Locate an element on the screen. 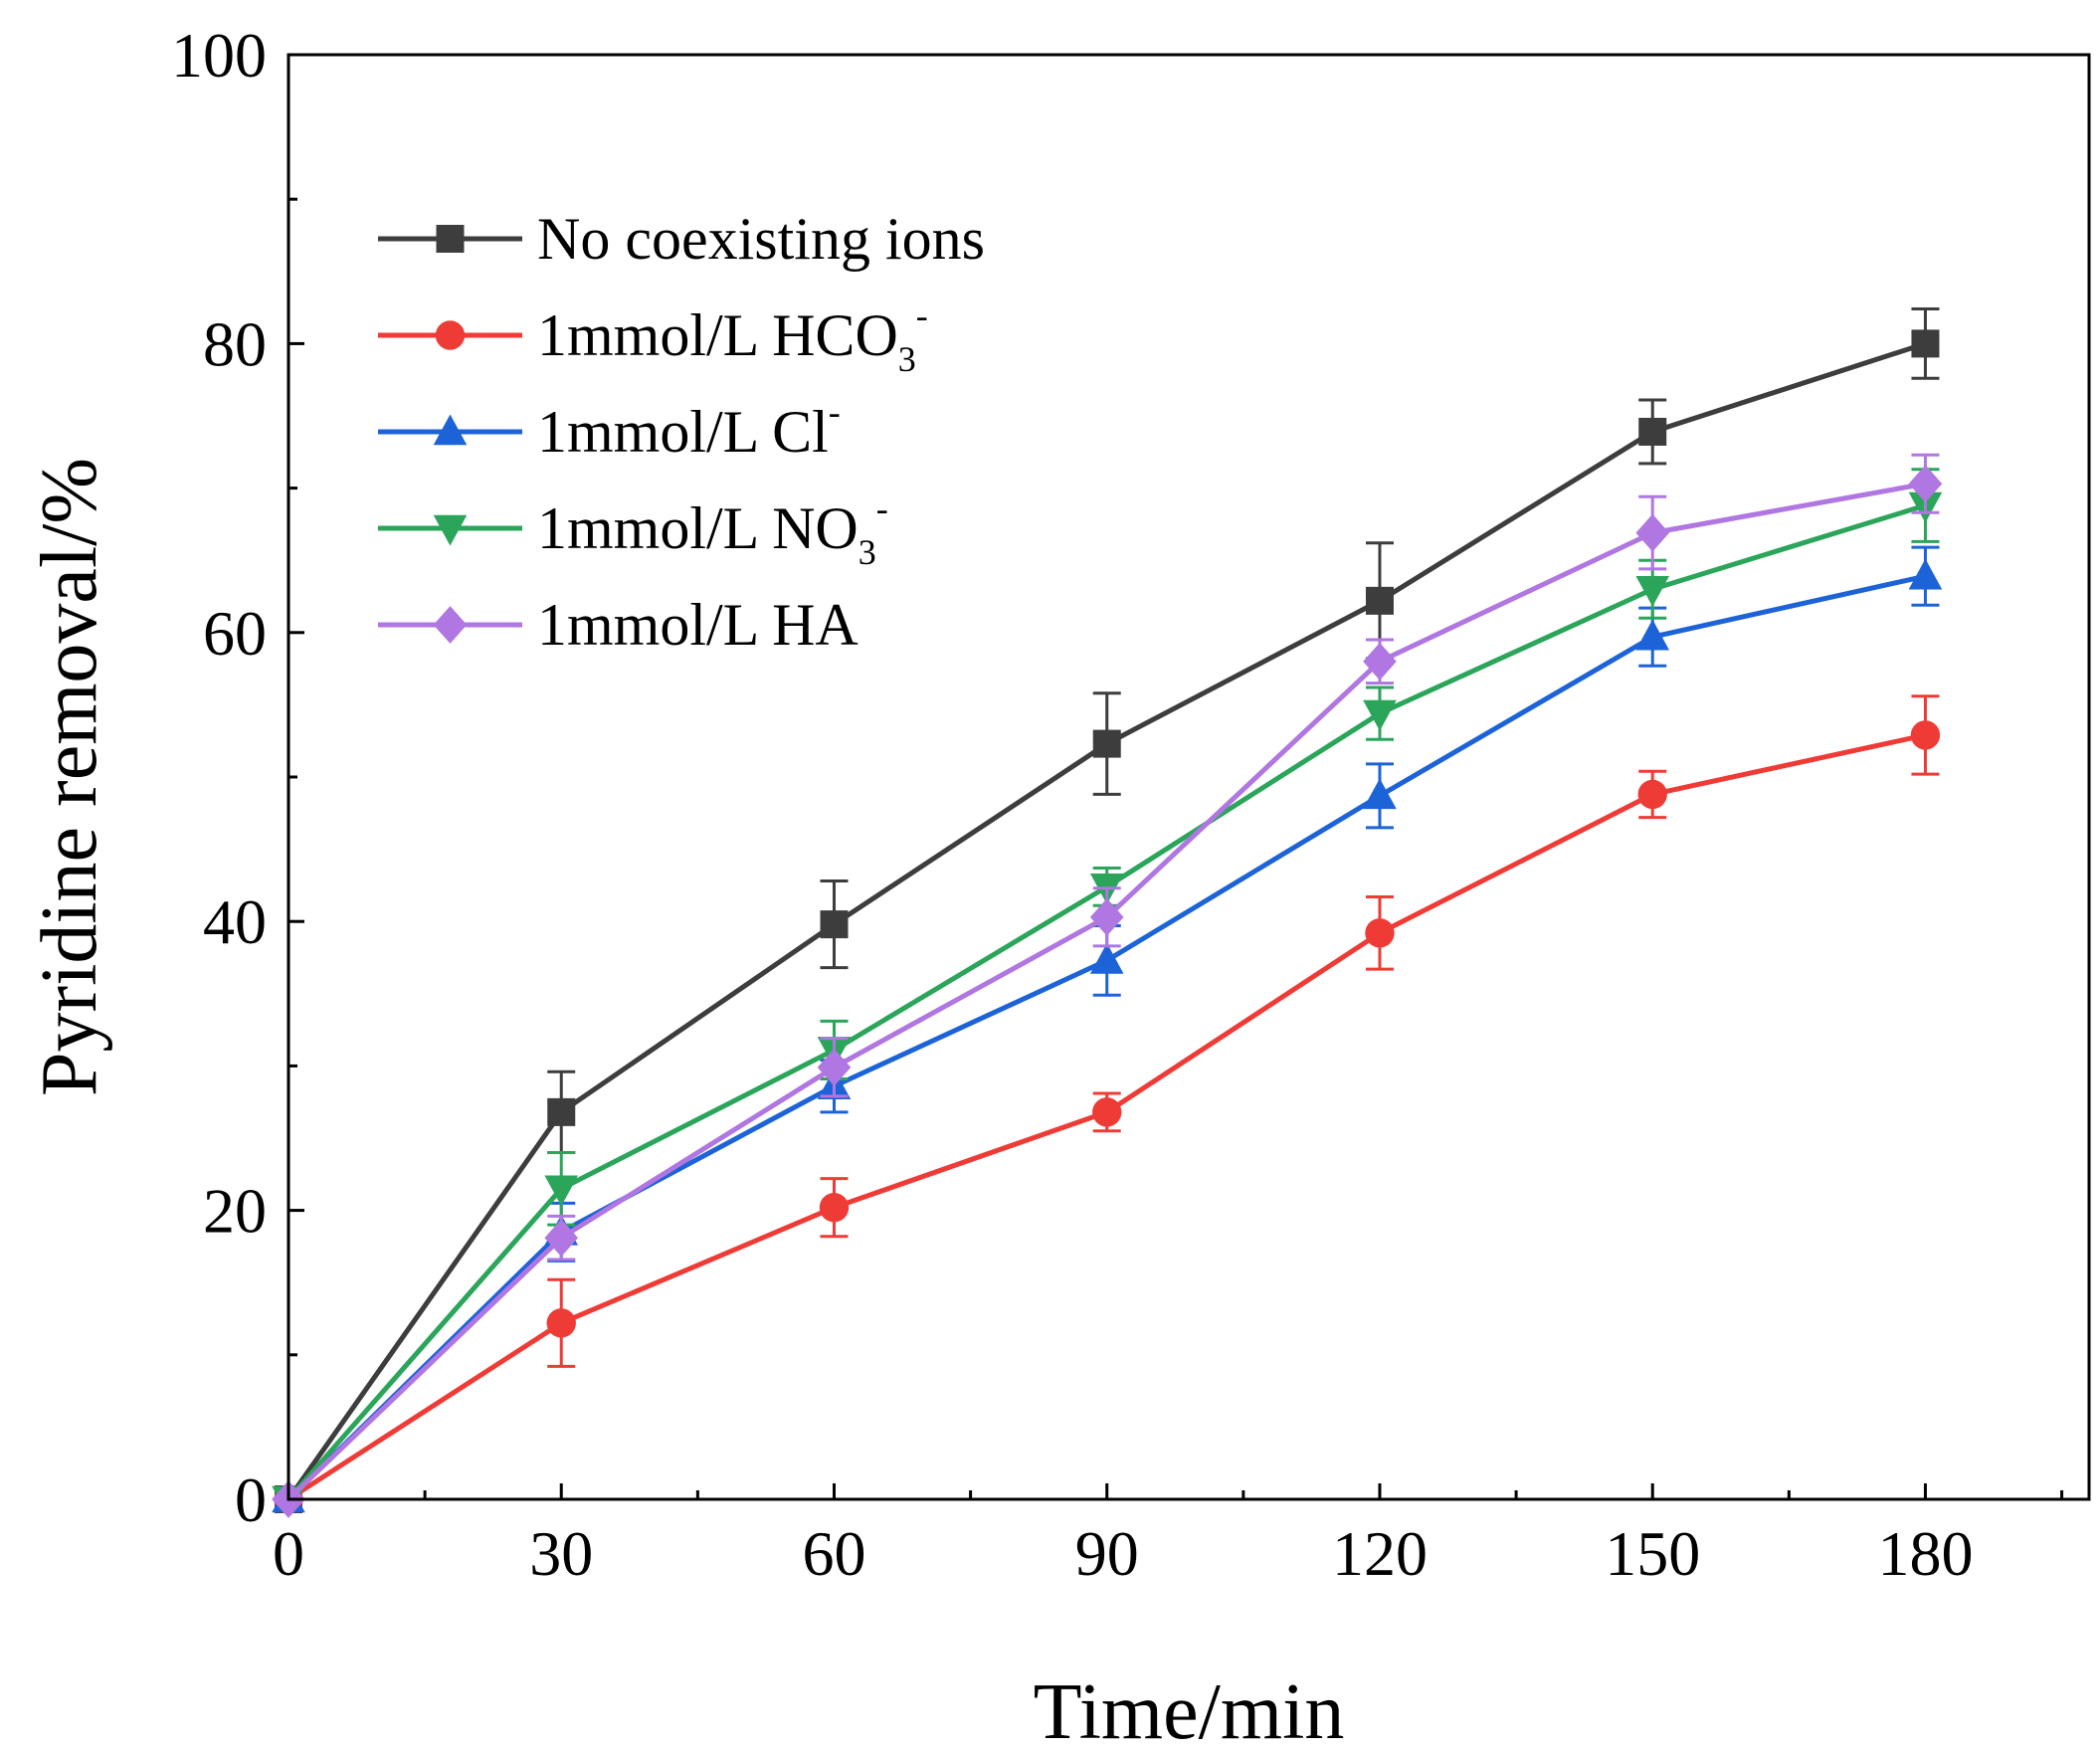 The image size is (2100, 1752). legend-item: 1mmol/L Cl- is located at coordinates (609, 428).